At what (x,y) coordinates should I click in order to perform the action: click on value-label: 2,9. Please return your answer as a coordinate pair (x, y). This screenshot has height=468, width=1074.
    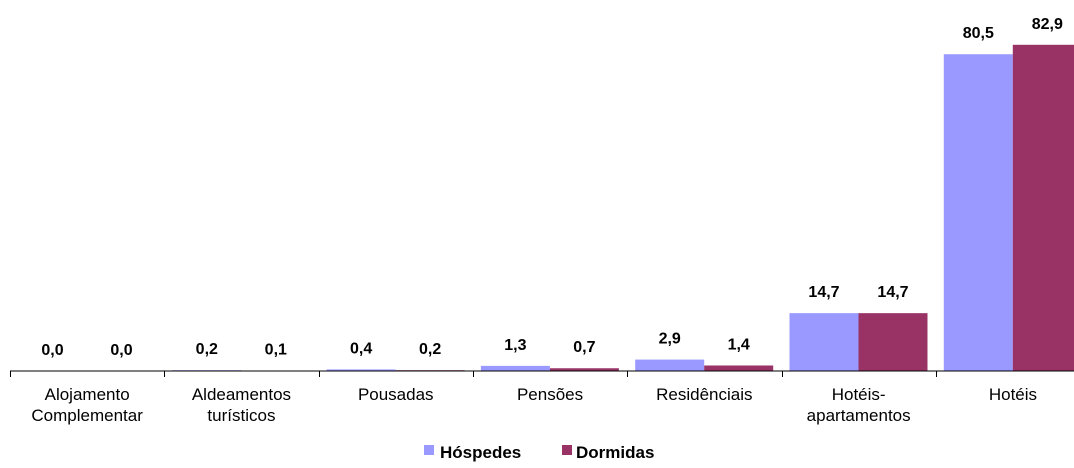
    Looking at the image, I should click on (670, 339).